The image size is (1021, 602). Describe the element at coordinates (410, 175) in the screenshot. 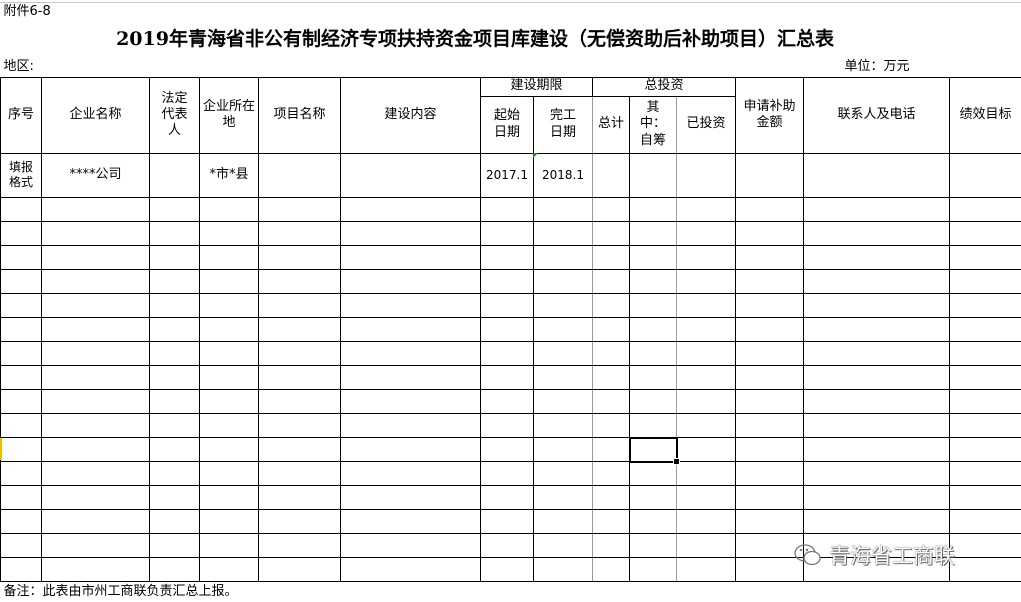

I see `example-content` at that location.